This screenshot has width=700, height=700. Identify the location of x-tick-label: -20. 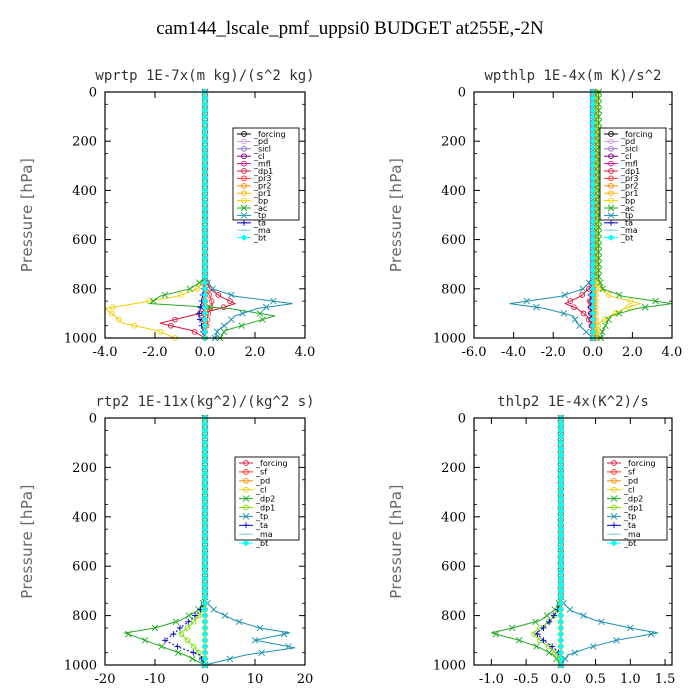
(105, 679).